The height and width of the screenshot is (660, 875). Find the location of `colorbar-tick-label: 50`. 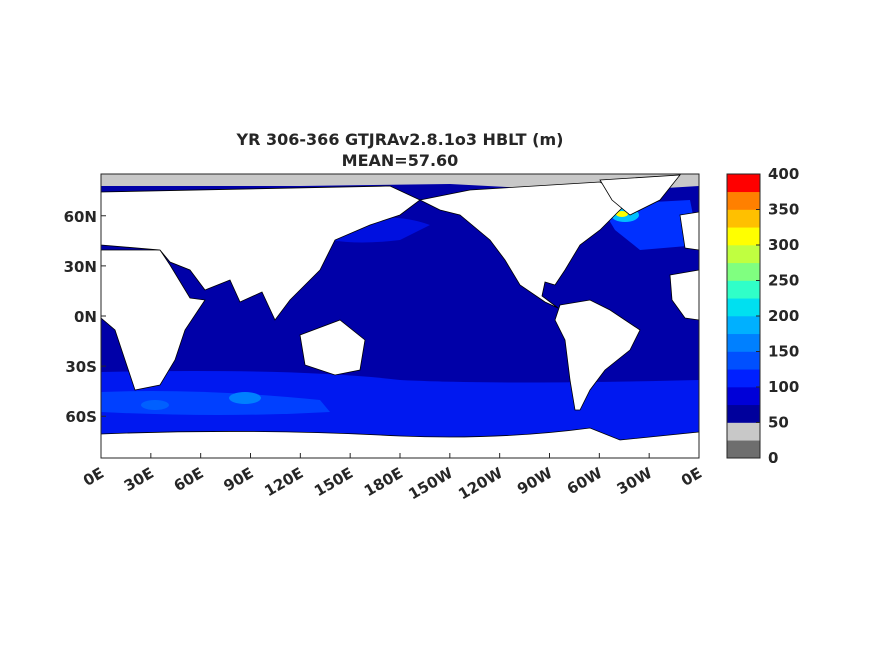

colorbar-tick-label: 50 is located at coordinates (778, 423).